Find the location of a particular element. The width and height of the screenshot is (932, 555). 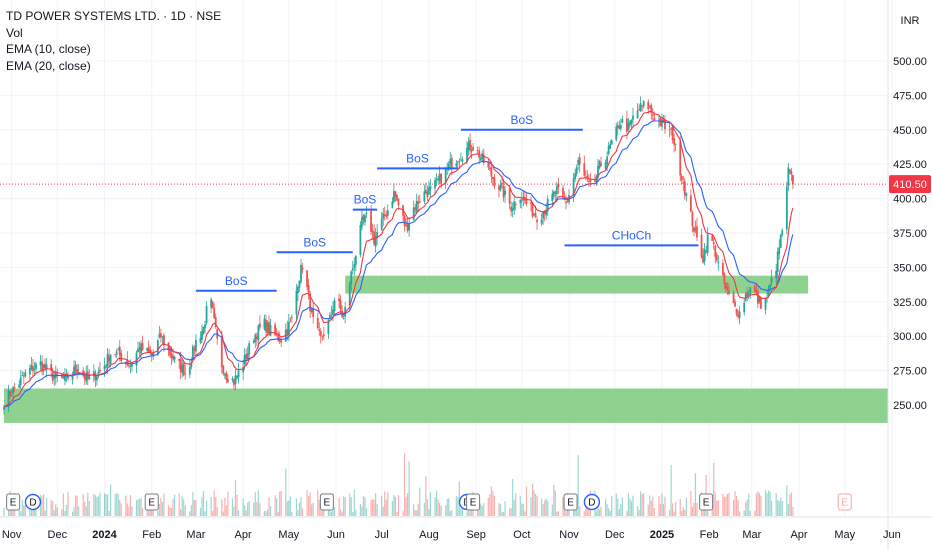

price-tick-label: 400.00 is located at coordinates (910, 200).